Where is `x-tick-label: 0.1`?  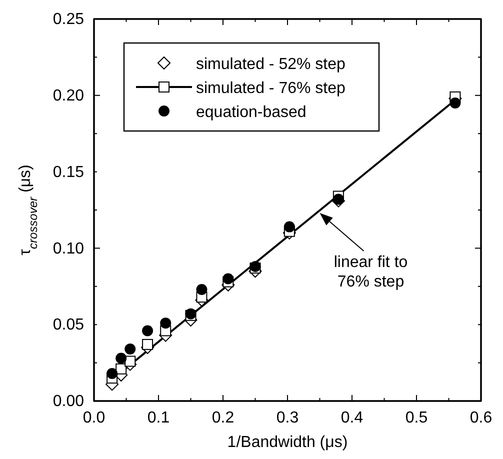 x-tick-label: 0.1 is located at coordinates (158, 417).